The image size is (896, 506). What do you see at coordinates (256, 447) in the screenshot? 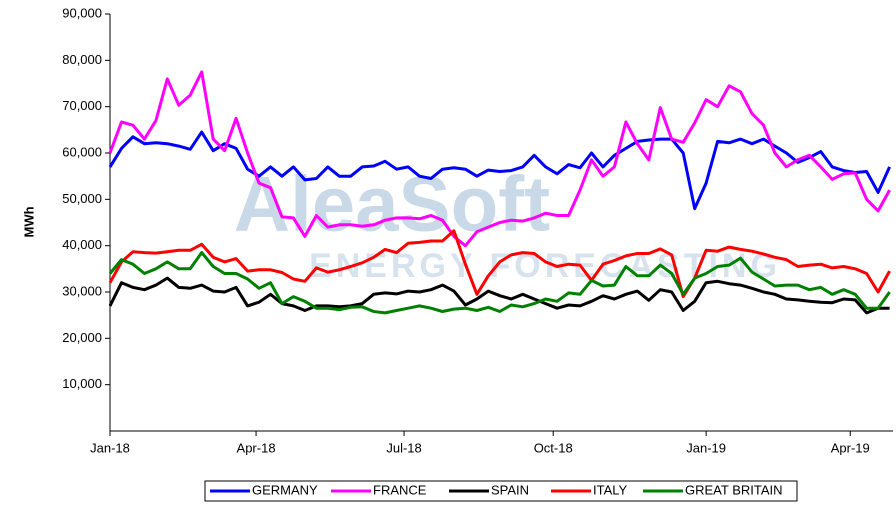
I see `x-tick-label: Apr-18` at bounding box center [256, 447].